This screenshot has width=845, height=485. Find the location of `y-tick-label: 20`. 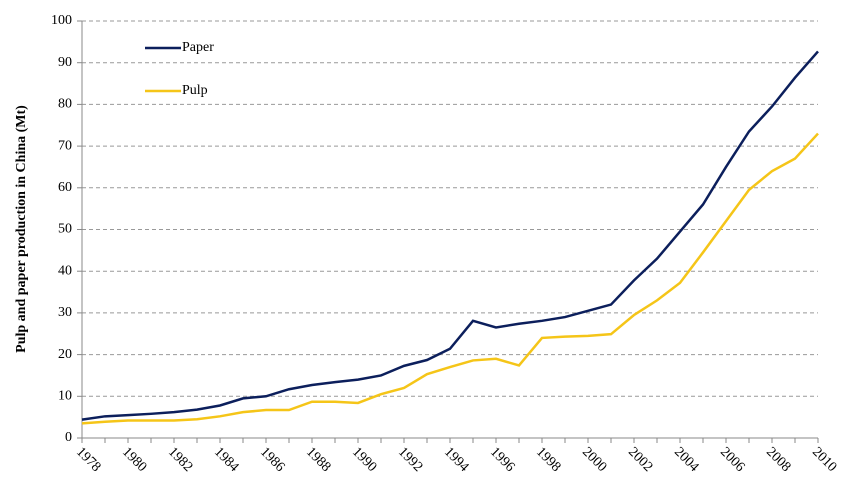

y-tick-label: 20 is located at coordinates (65, 354).